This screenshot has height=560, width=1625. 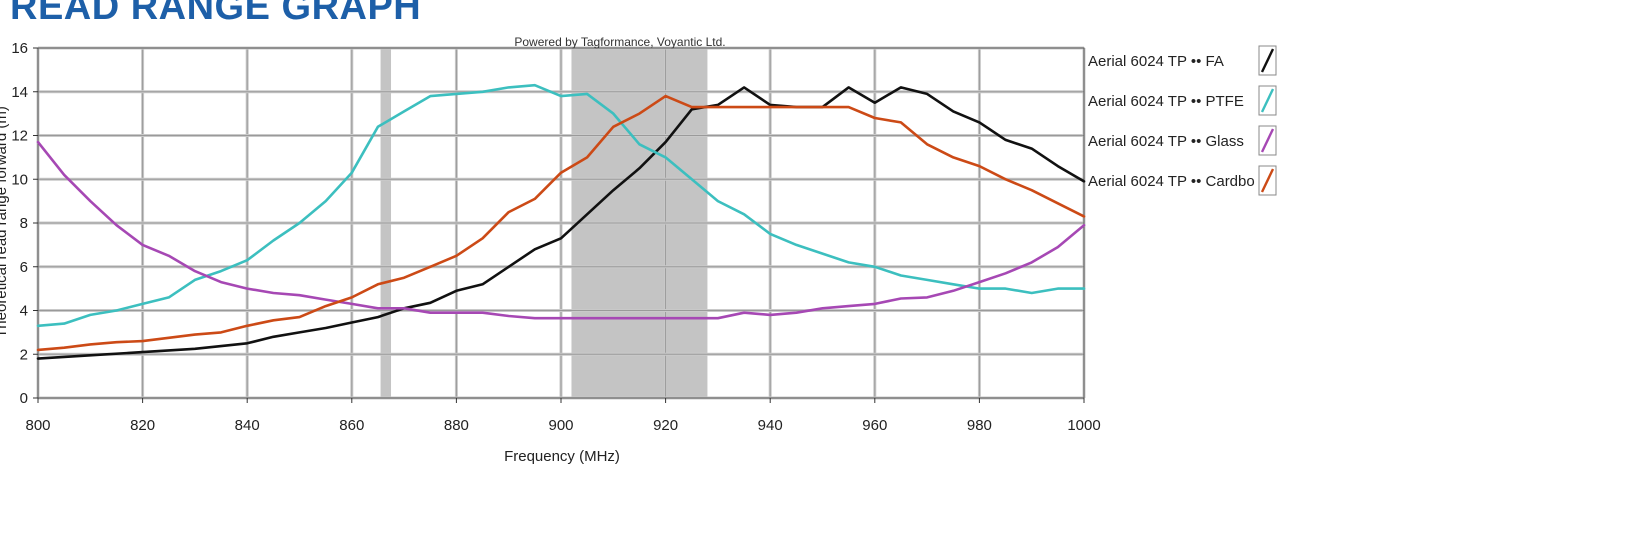 What do you see at coordinates (19, 136) in the screenshot?
I see `y-tick-label: 12` at bounding box center [19, 136].